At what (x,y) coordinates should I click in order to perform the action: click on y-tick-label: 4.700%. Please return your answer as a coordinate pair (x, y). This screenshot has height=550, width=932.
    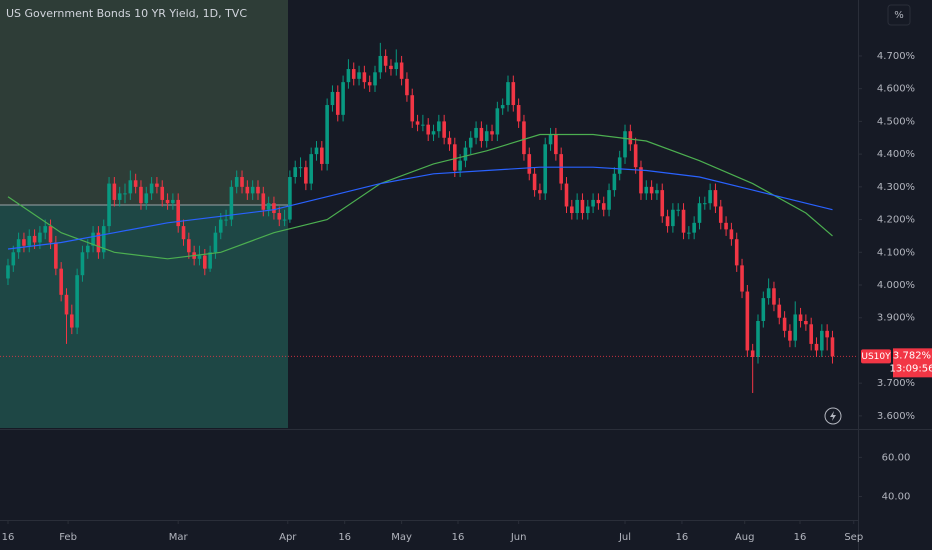
    Looking at the image, I should click on (896, 56).